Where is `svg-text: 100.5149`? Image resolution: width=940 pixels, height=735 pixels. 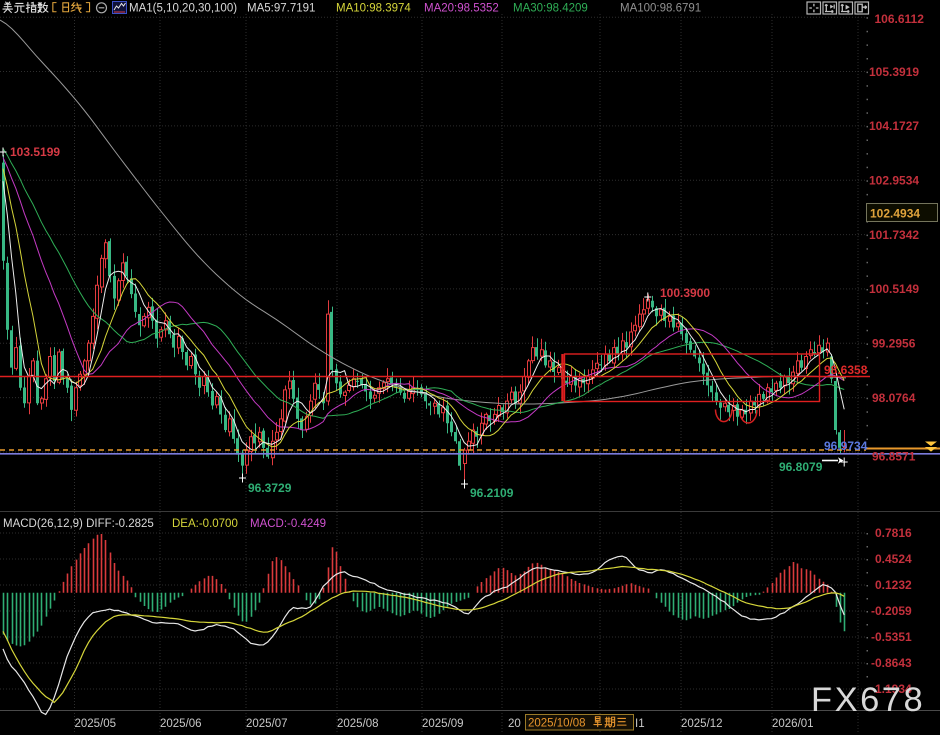 svg-text: 100.5149 is located at coordinates (894, 289).